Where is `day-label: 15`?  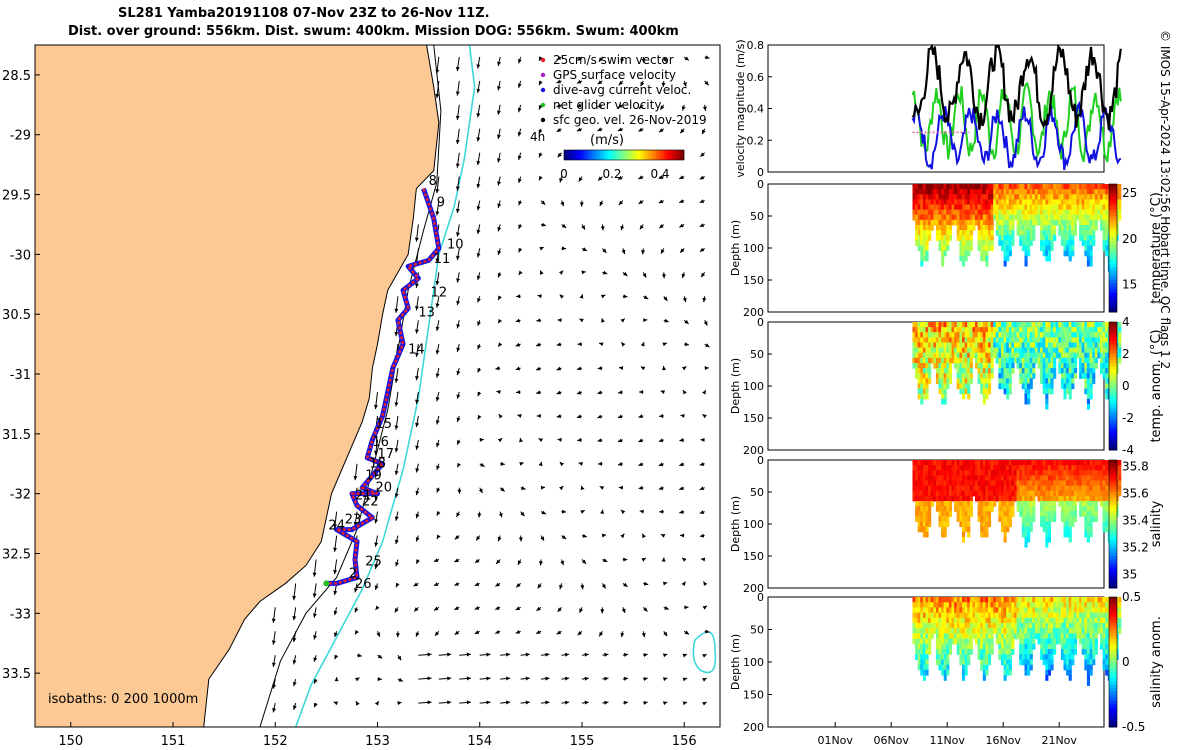
day-label: 15 is located at coordinates (383, 424).